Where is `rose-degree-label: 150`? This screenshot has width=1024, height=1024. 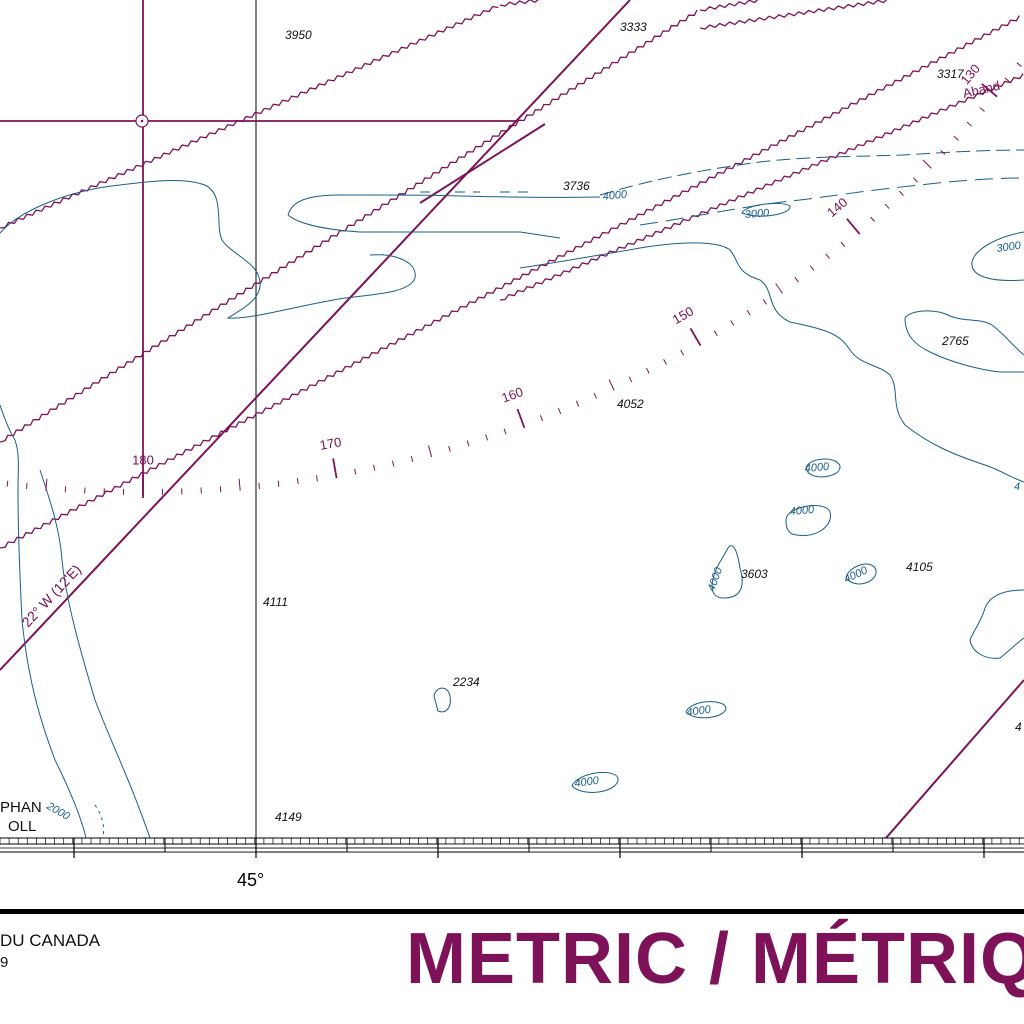 rose-degree-label: 150 is located at coordinates (683, 315).